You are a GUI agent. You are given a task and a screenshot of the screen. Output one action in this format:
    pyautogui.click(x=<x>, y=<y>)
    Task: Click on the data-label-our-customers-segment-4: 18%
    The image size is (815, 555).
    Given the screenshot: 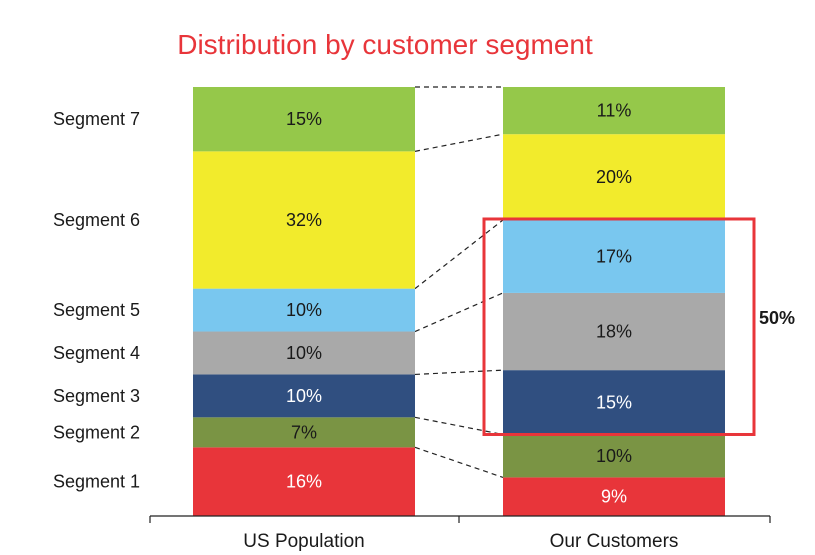 What is the action you would take?
    pyautogui.click(x=614, y=332)
    